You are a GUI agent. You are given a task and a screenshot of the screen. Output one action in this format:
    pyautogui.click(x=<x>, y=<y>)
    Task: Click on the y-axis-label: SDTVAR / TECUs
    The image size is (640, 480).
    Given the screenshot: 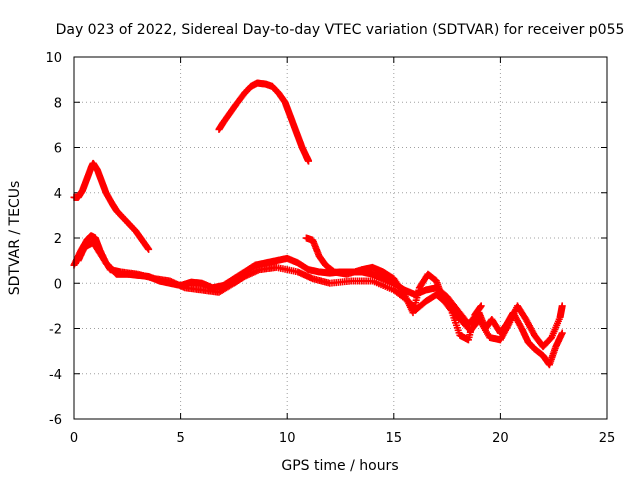 What is the action you would take?
    pyautogui.click(x=15, y=238)
    